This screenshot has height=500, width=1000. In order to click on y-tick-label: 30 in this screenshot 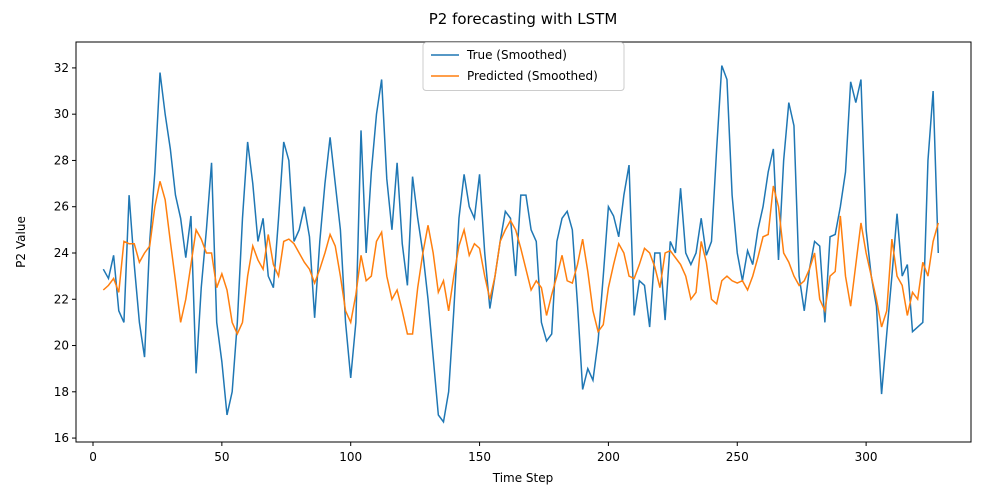, I will do `click(61, 114)`.